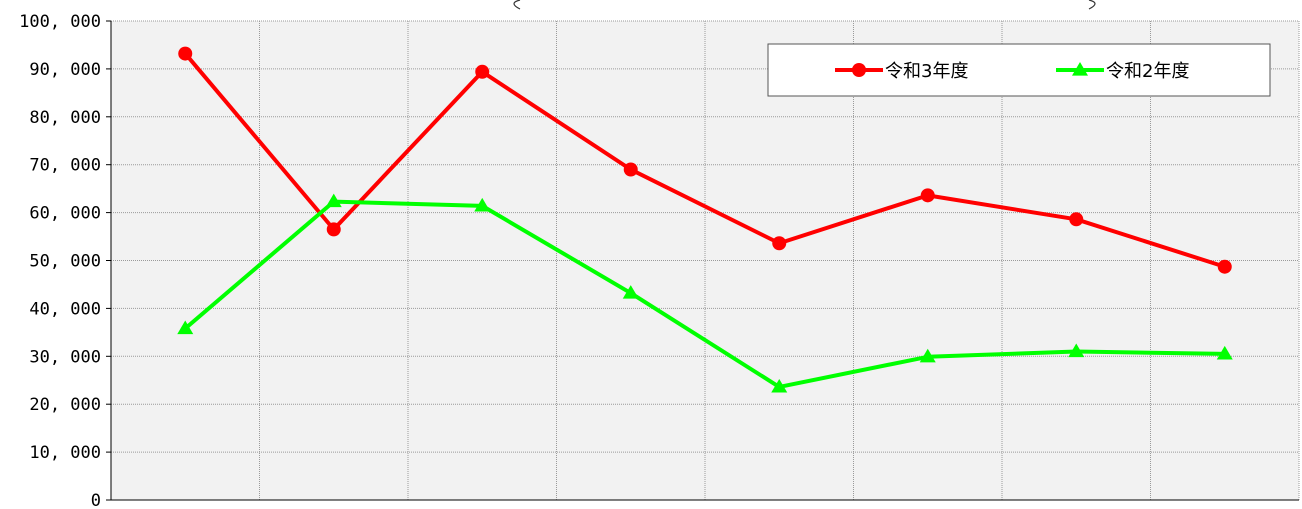  Describe the element at coordinates (60, 22) in the screenshot. I see `y-tick-label: 100, 000` at that location.